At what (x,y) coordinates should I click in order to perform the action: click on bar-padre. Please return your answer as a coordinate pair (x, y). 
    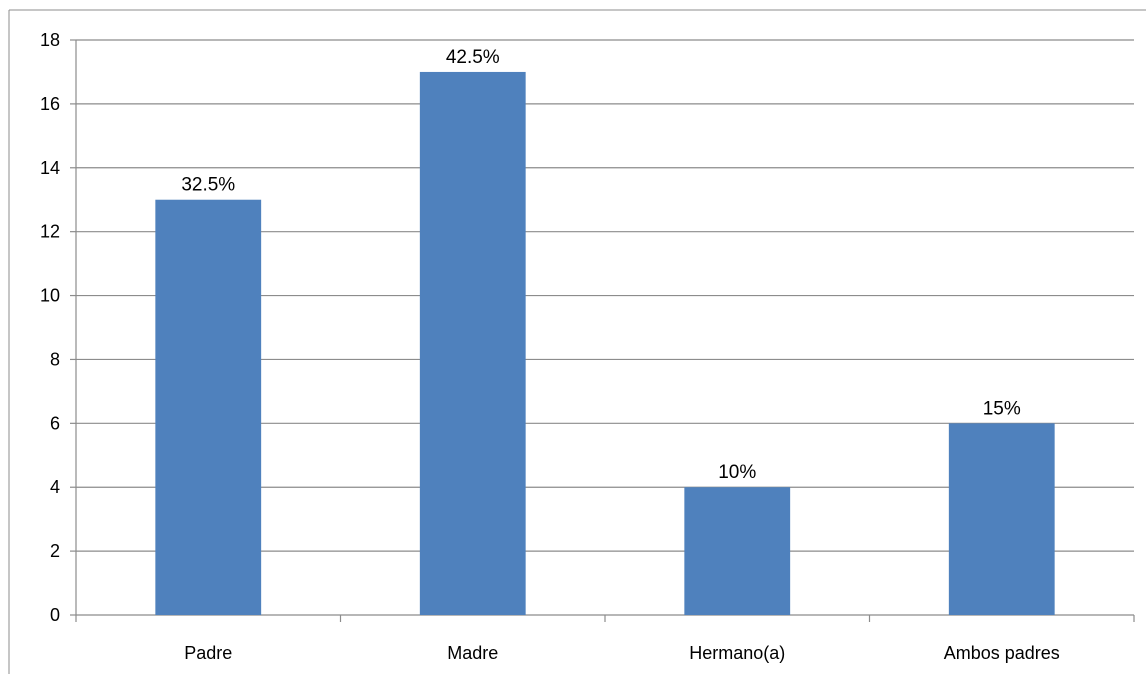
    Looking at the image, I should click on (208, 407).